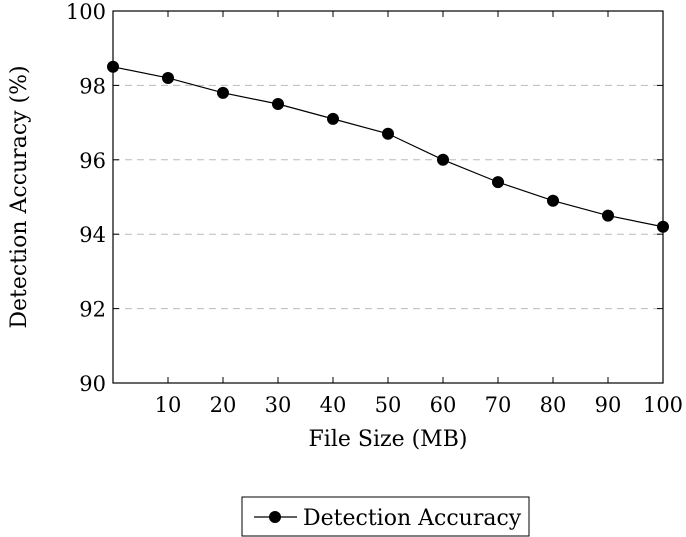  What do you see at coordinates (86, 12) in the screenshot?
I see `y-tick-label: 100` at bounding box center [86, 12].